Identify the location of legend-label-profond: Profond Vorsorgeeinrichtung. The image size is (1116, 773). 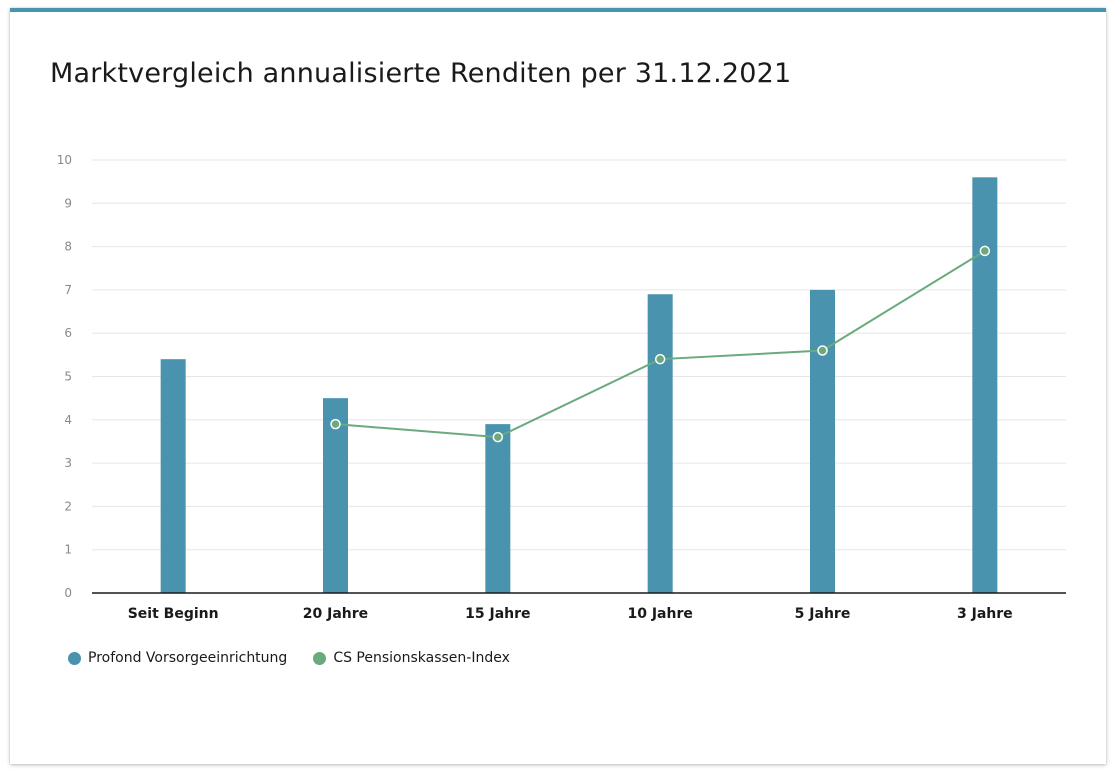
(188, 658).